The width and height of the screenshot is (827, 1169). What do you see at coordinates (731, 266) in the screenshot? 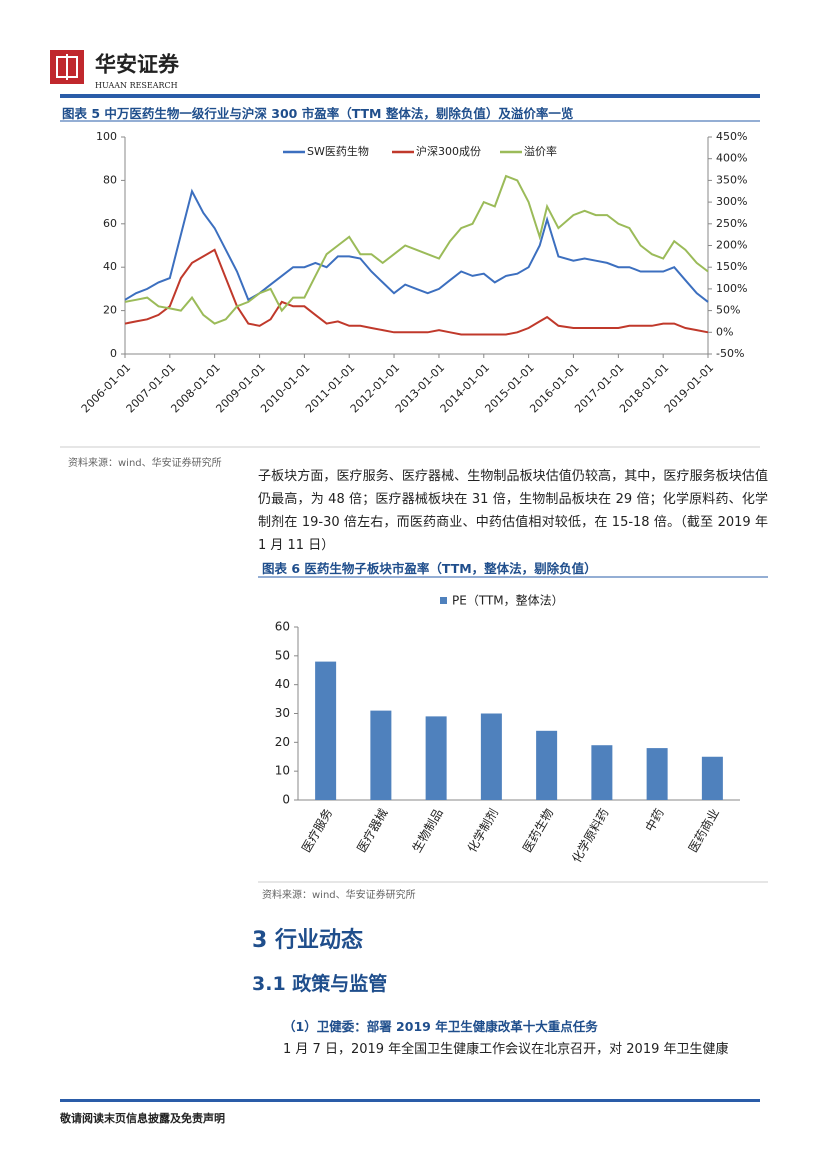
I see `y2-tick-label: 150%` at bounding box center [731, 266].